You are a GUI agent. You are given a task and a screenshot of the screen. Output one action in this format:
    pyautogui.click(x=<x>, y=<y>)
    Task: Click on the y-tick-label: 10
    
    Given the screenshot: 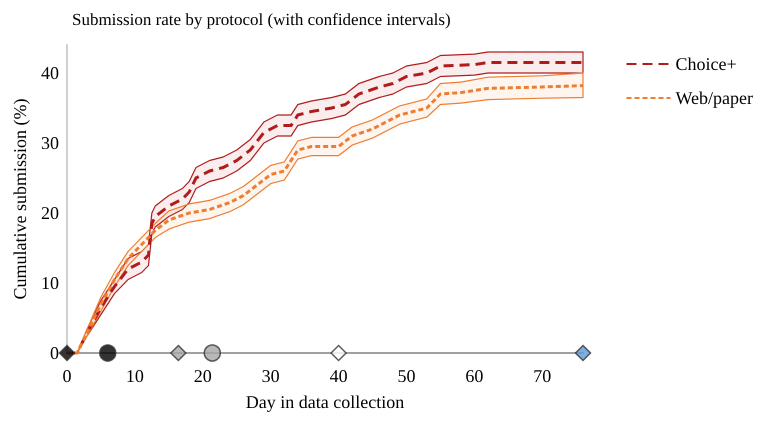 What is the action you would take?
    pyautogui.click(x=50, y=283)
    